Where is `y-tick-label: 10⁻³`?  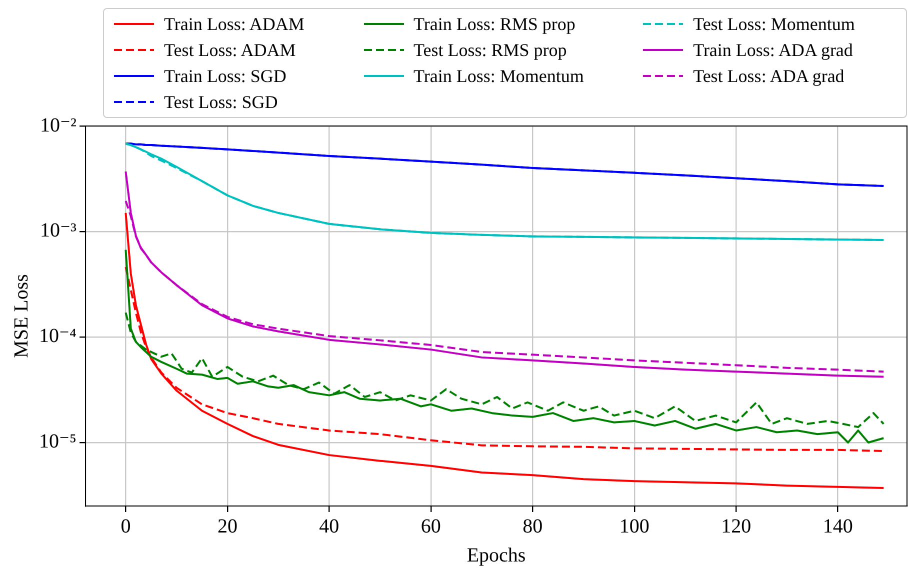 y-tick-label: 10⁻³ is located at coordinates (58, 231).